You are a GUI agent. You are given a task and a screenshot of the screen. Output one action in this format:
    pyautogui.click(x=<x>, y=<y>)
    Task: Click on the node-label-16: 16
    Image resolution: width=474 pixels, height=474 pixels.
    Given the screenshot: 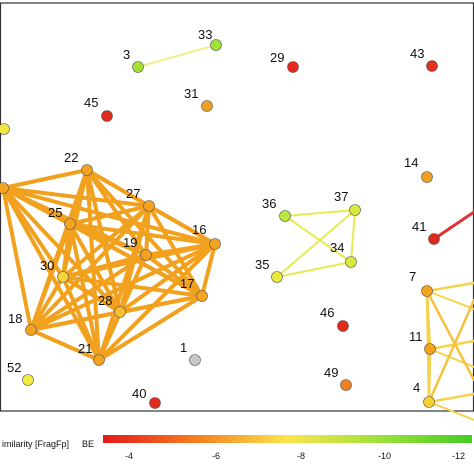 What is the action you would take?
    pyautogui.click(x=199, y=229)
    